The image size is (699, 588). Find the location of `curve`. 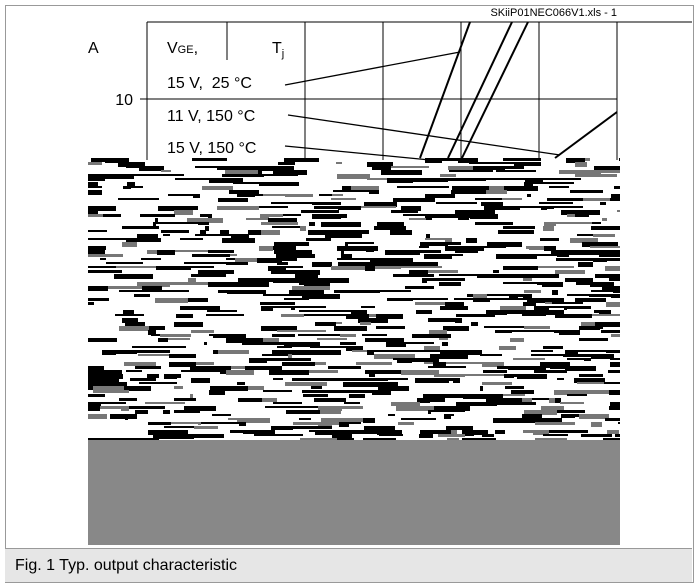

curve is located at coordinates (586, 135).